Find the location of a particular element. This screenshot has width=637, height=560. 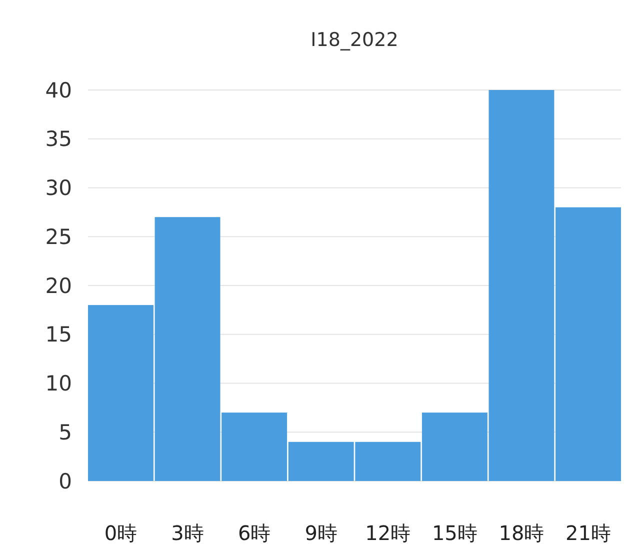

y-tick-label: 5 is located at coordinates (65, 432).